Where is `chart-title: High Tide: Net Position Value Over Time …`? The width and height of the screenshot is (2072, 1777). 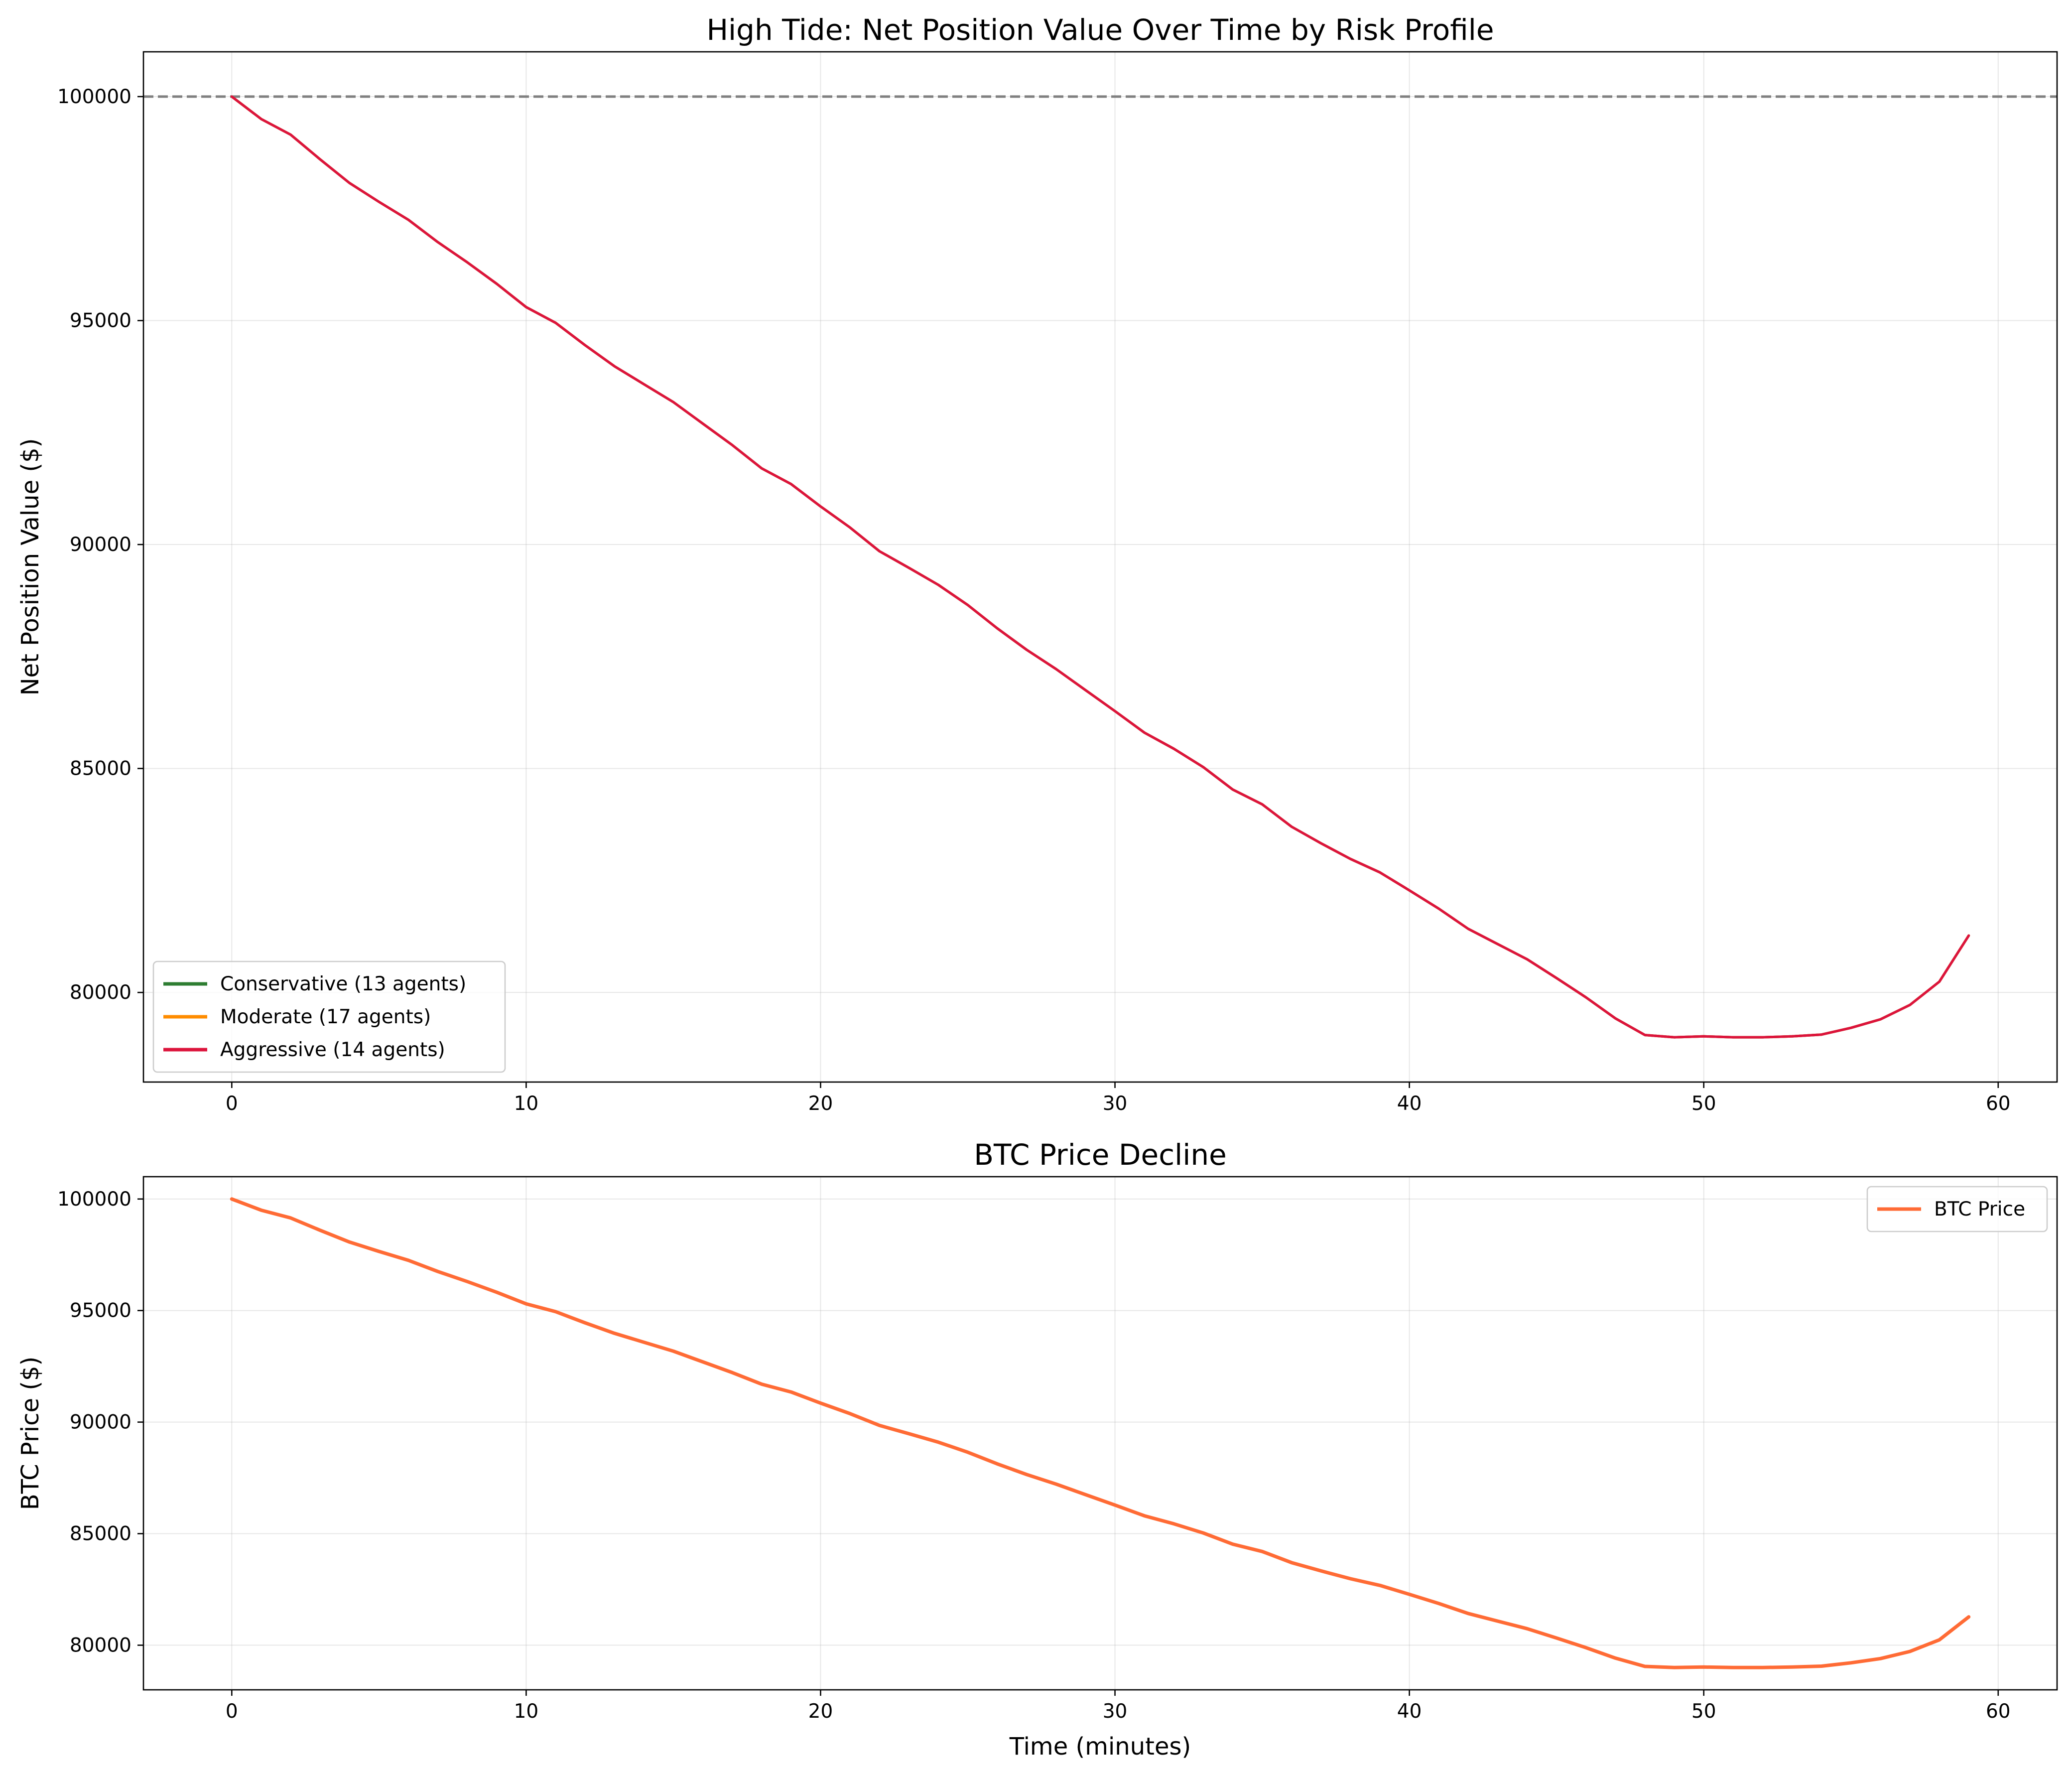
chart-title: High Tide: Net Position Value Over Time … is located at coordinates (1100, 30).